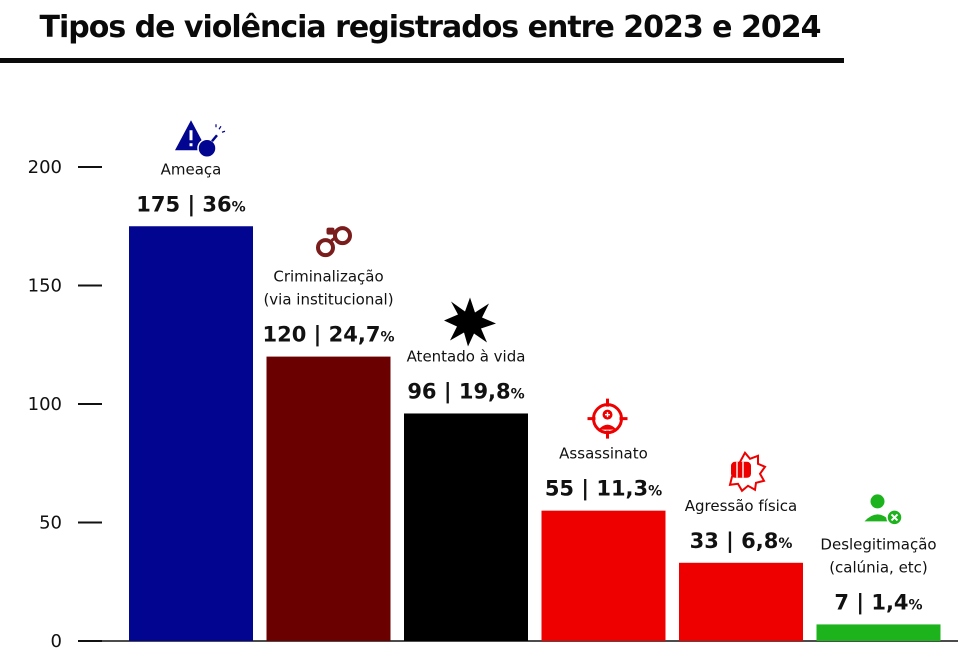 Image resolution: width=976 pixels, height=664 pixels. What do you see at coordinates (50, 523) in the screenshot?
I see `y-tick-label: 50` at bounding box center [50, 523].